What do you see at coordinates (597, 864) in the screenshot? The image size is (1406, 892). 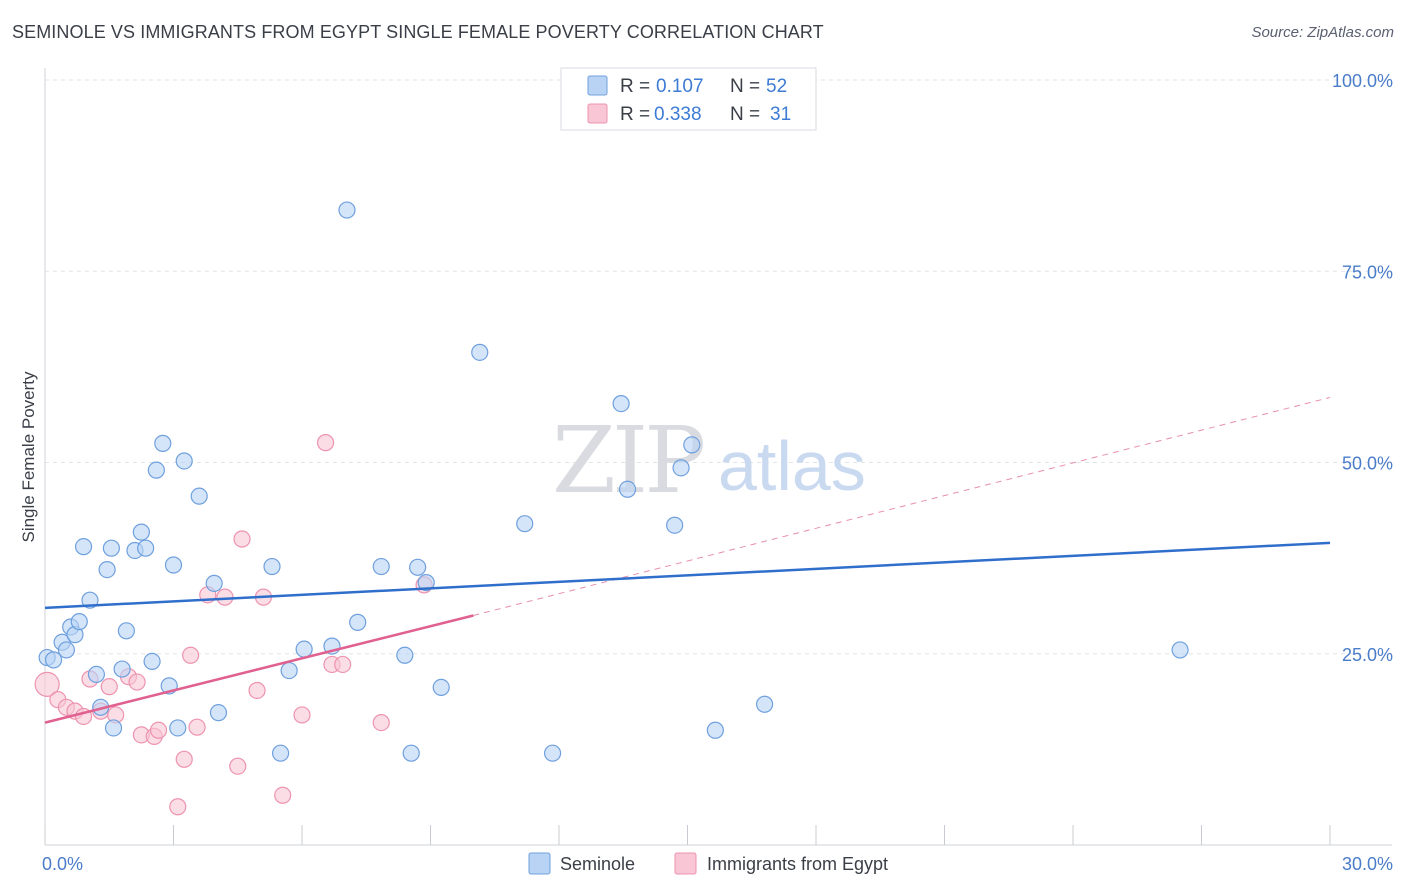 I see `bottom-legend-label-seminole: Seminole` at bounding box center [597, 864].